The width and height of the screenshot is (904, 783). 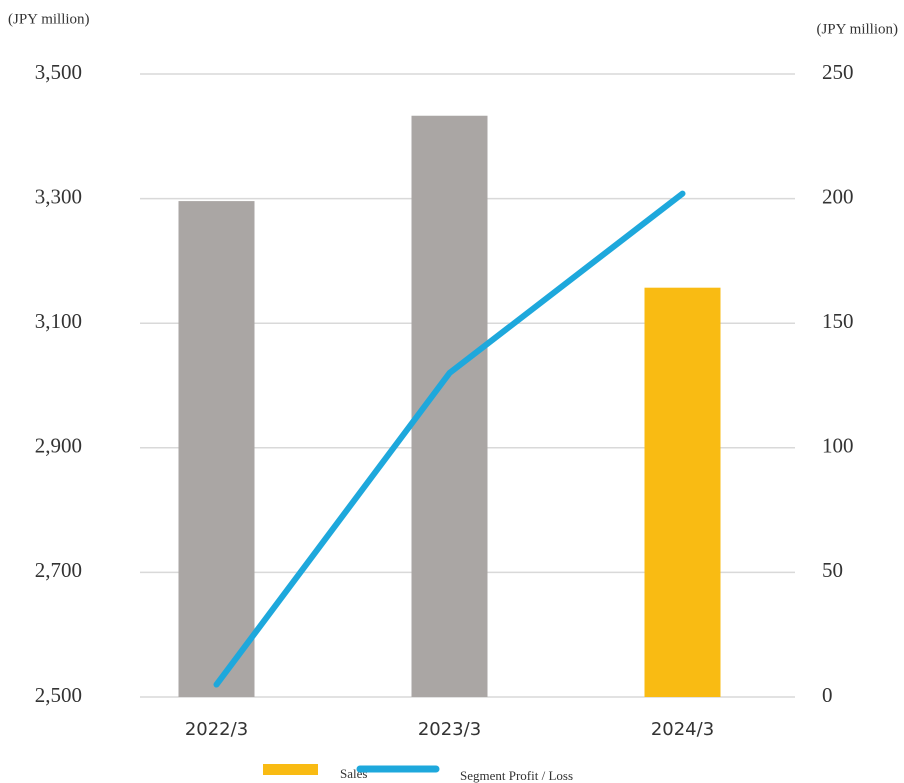 What do you see at coordinates (838, 446) in the screenshot?
I see `y2-tick-label: 100` at bounding box center [838, 446].